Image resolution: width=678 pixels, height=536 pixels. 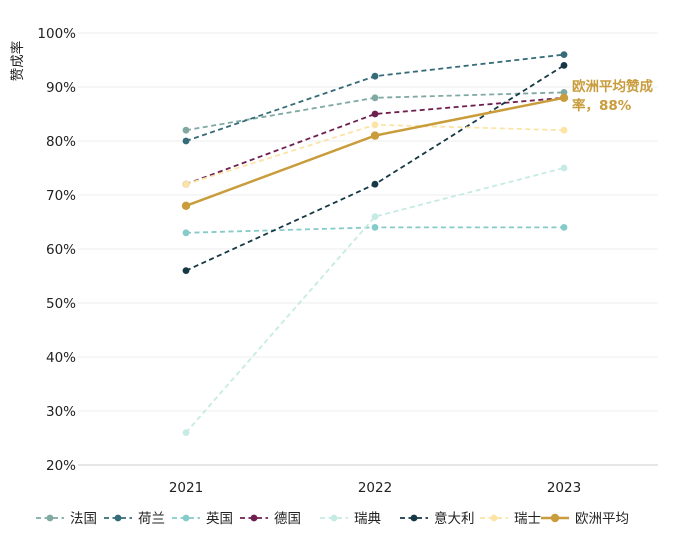 I want to click on legend-item: 意大利, so click(x=437, y=518).